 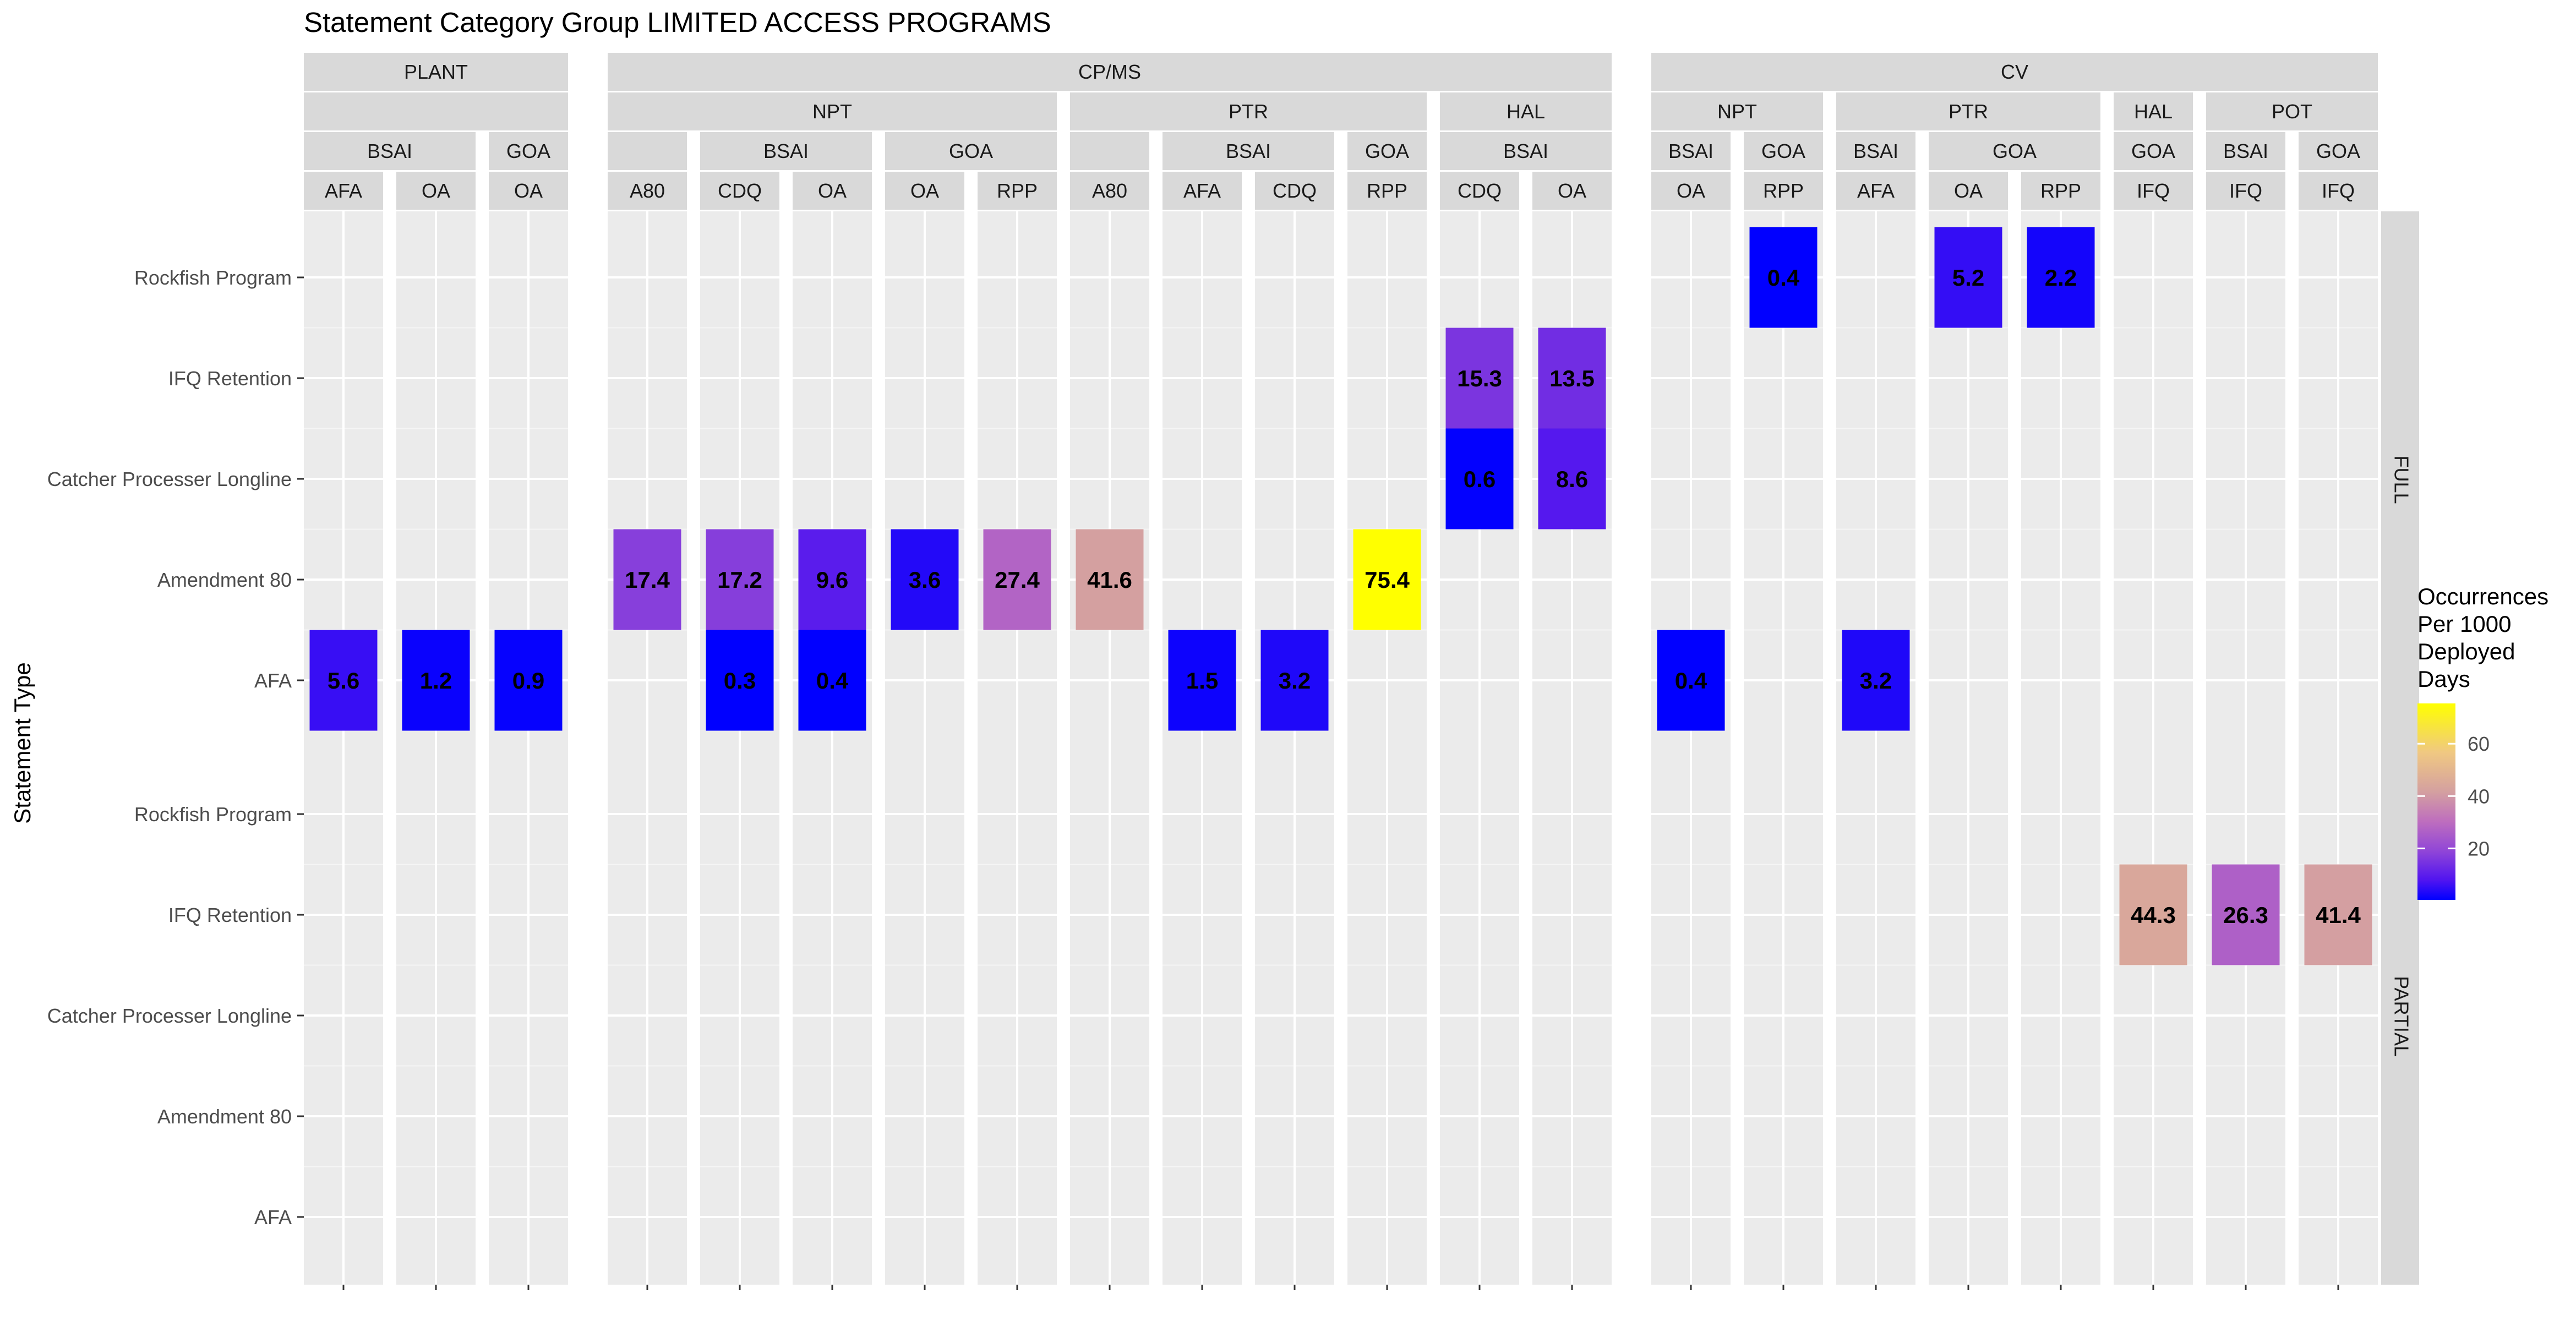 I want to click on strip-group-label: CP/MS, so click(x=1110, y=72).